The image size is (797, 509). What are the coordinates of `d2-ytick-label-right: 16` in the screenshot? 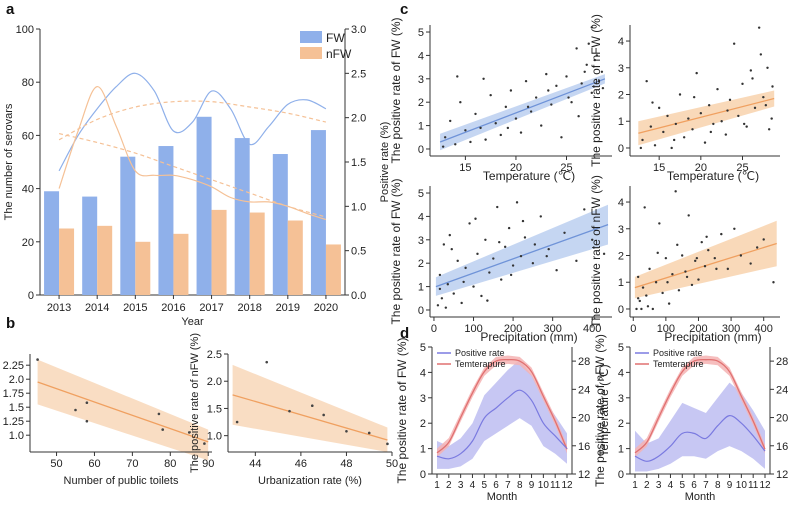 It's located at (782, 447).